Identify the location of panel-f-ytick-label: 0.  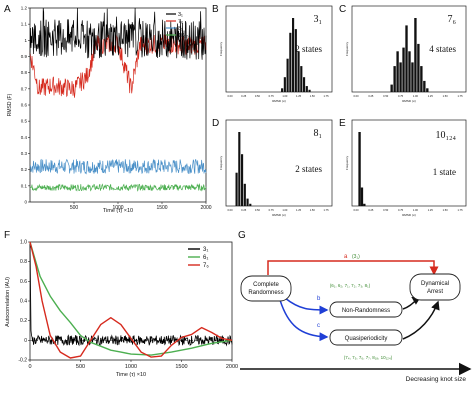
(25, 341).